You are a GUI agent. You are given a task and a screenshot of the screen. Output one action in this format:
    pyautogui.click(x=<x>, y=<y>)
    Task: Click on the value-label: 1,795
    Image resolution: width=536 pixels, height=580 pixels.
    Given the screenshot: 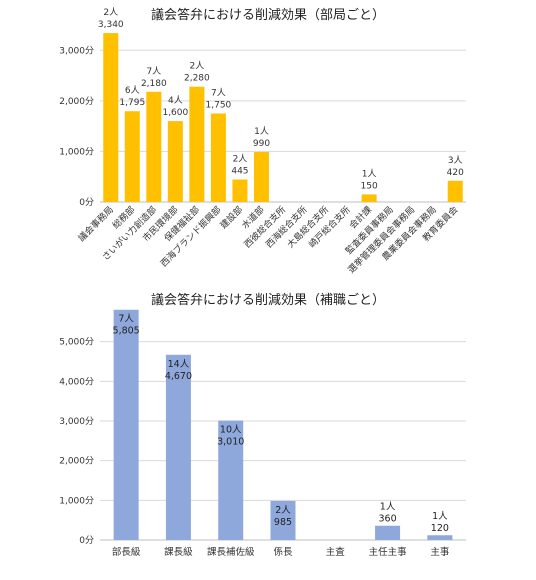 What is the action you would take?
    pyautogui.click(x=132, y=103)
    